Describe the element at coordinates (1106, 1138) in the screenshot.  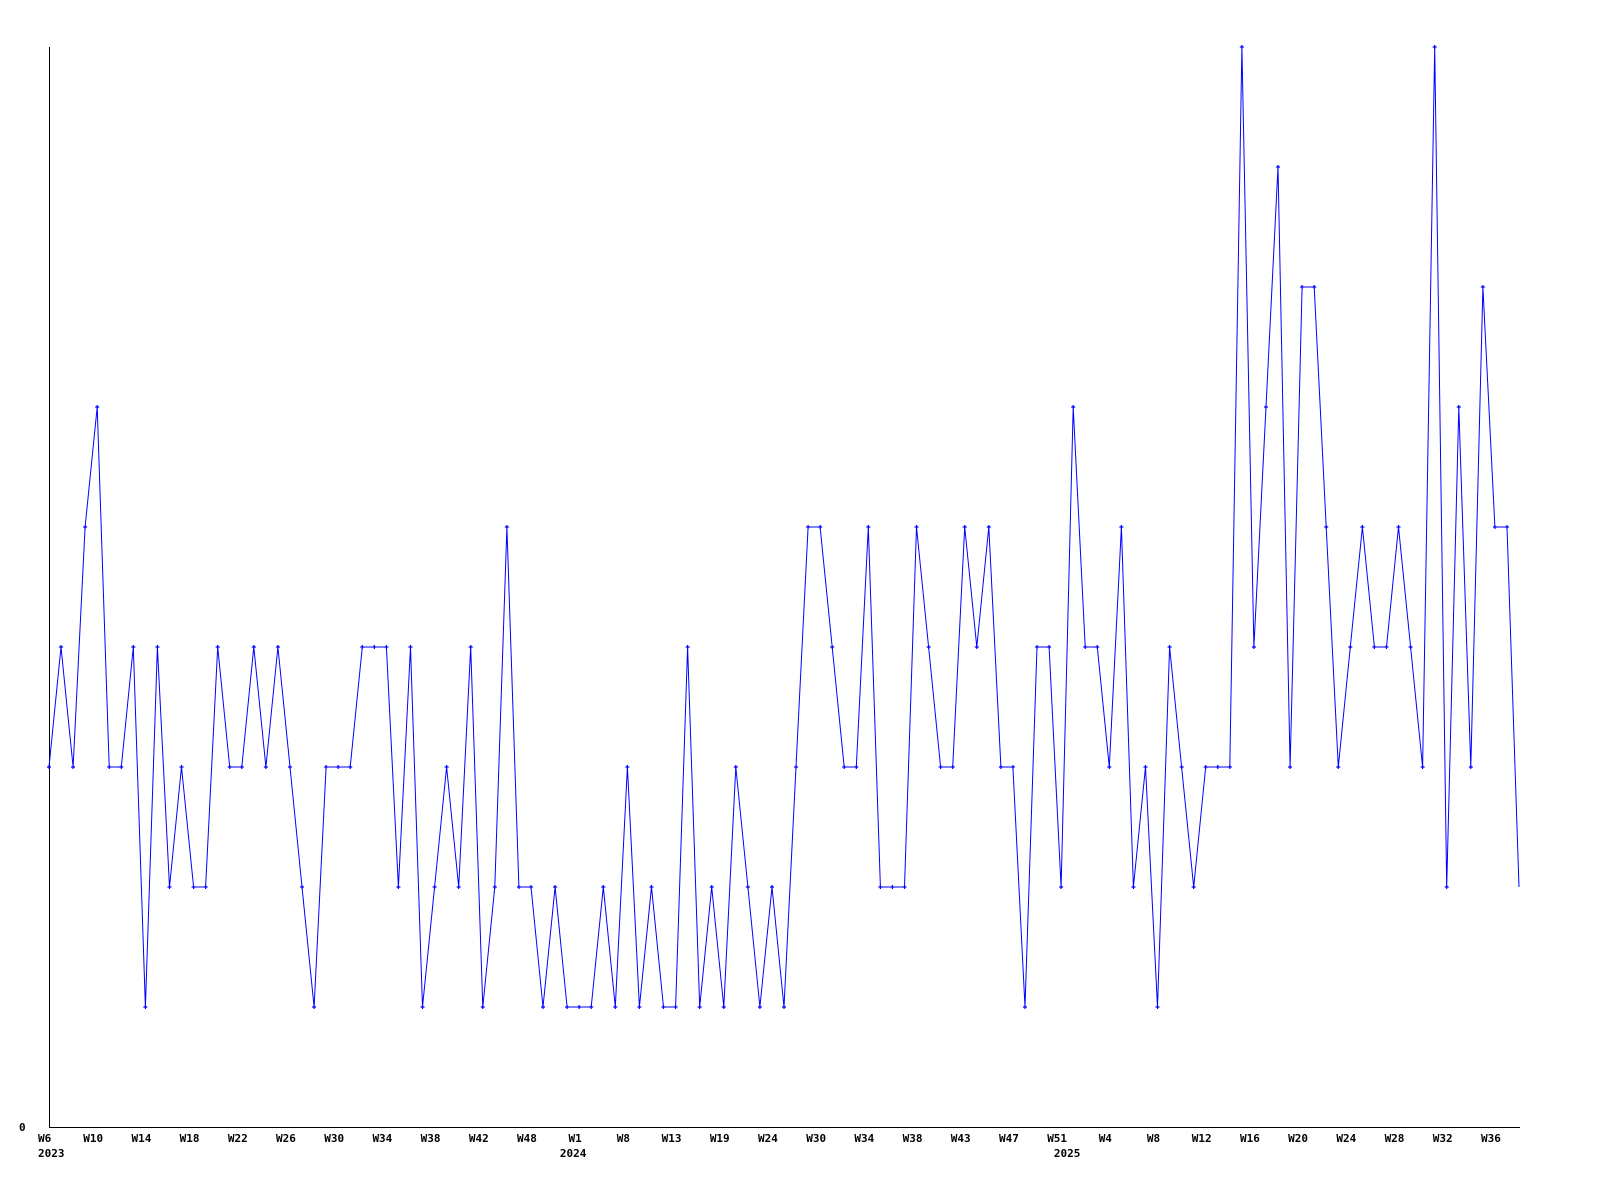
I see `x-tick-label: W4` at that location.